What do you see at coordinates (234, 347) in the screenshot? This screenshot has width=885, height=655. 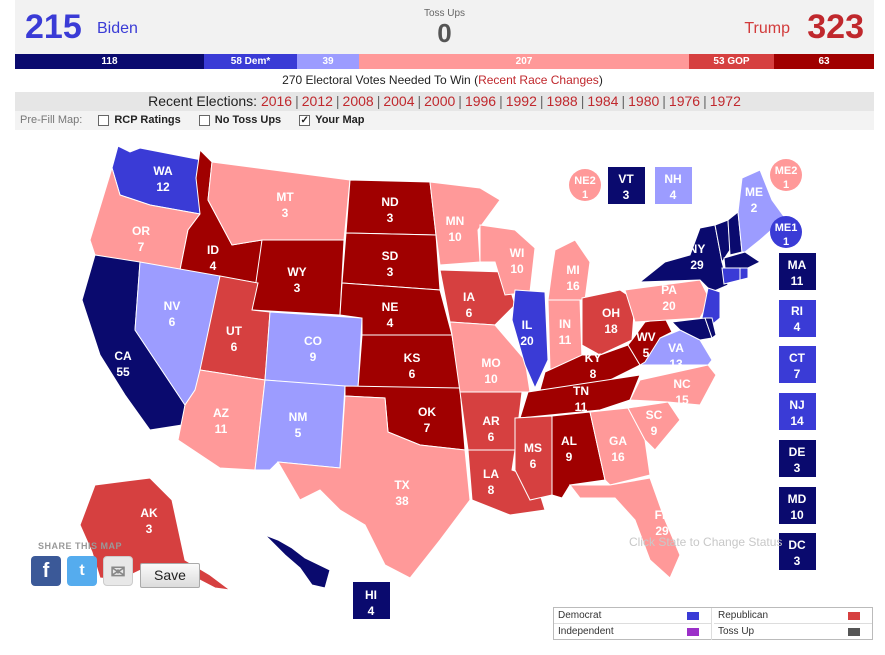 I see `ev-ut: 6` at bounding box center [234, 347].